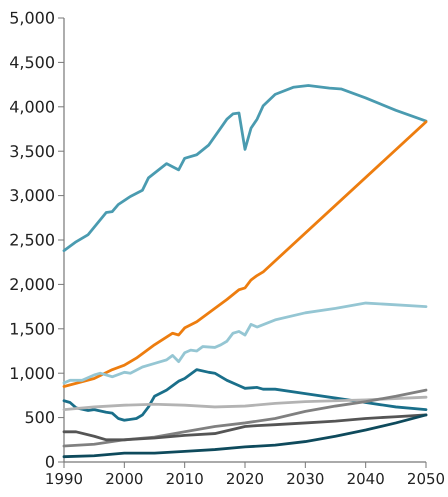 This screenshot has width=448, height=497. I want to click on x-tick-label: 2030, so click(305, 479).